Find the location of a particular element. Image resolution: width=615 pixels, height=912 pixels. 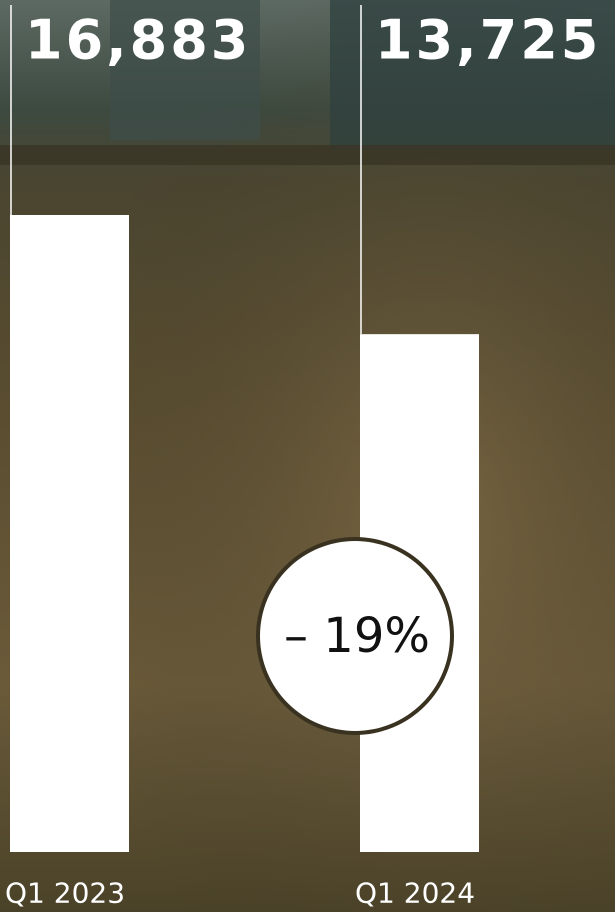

value-label: 16,883 is located at coordinates (138, 40).